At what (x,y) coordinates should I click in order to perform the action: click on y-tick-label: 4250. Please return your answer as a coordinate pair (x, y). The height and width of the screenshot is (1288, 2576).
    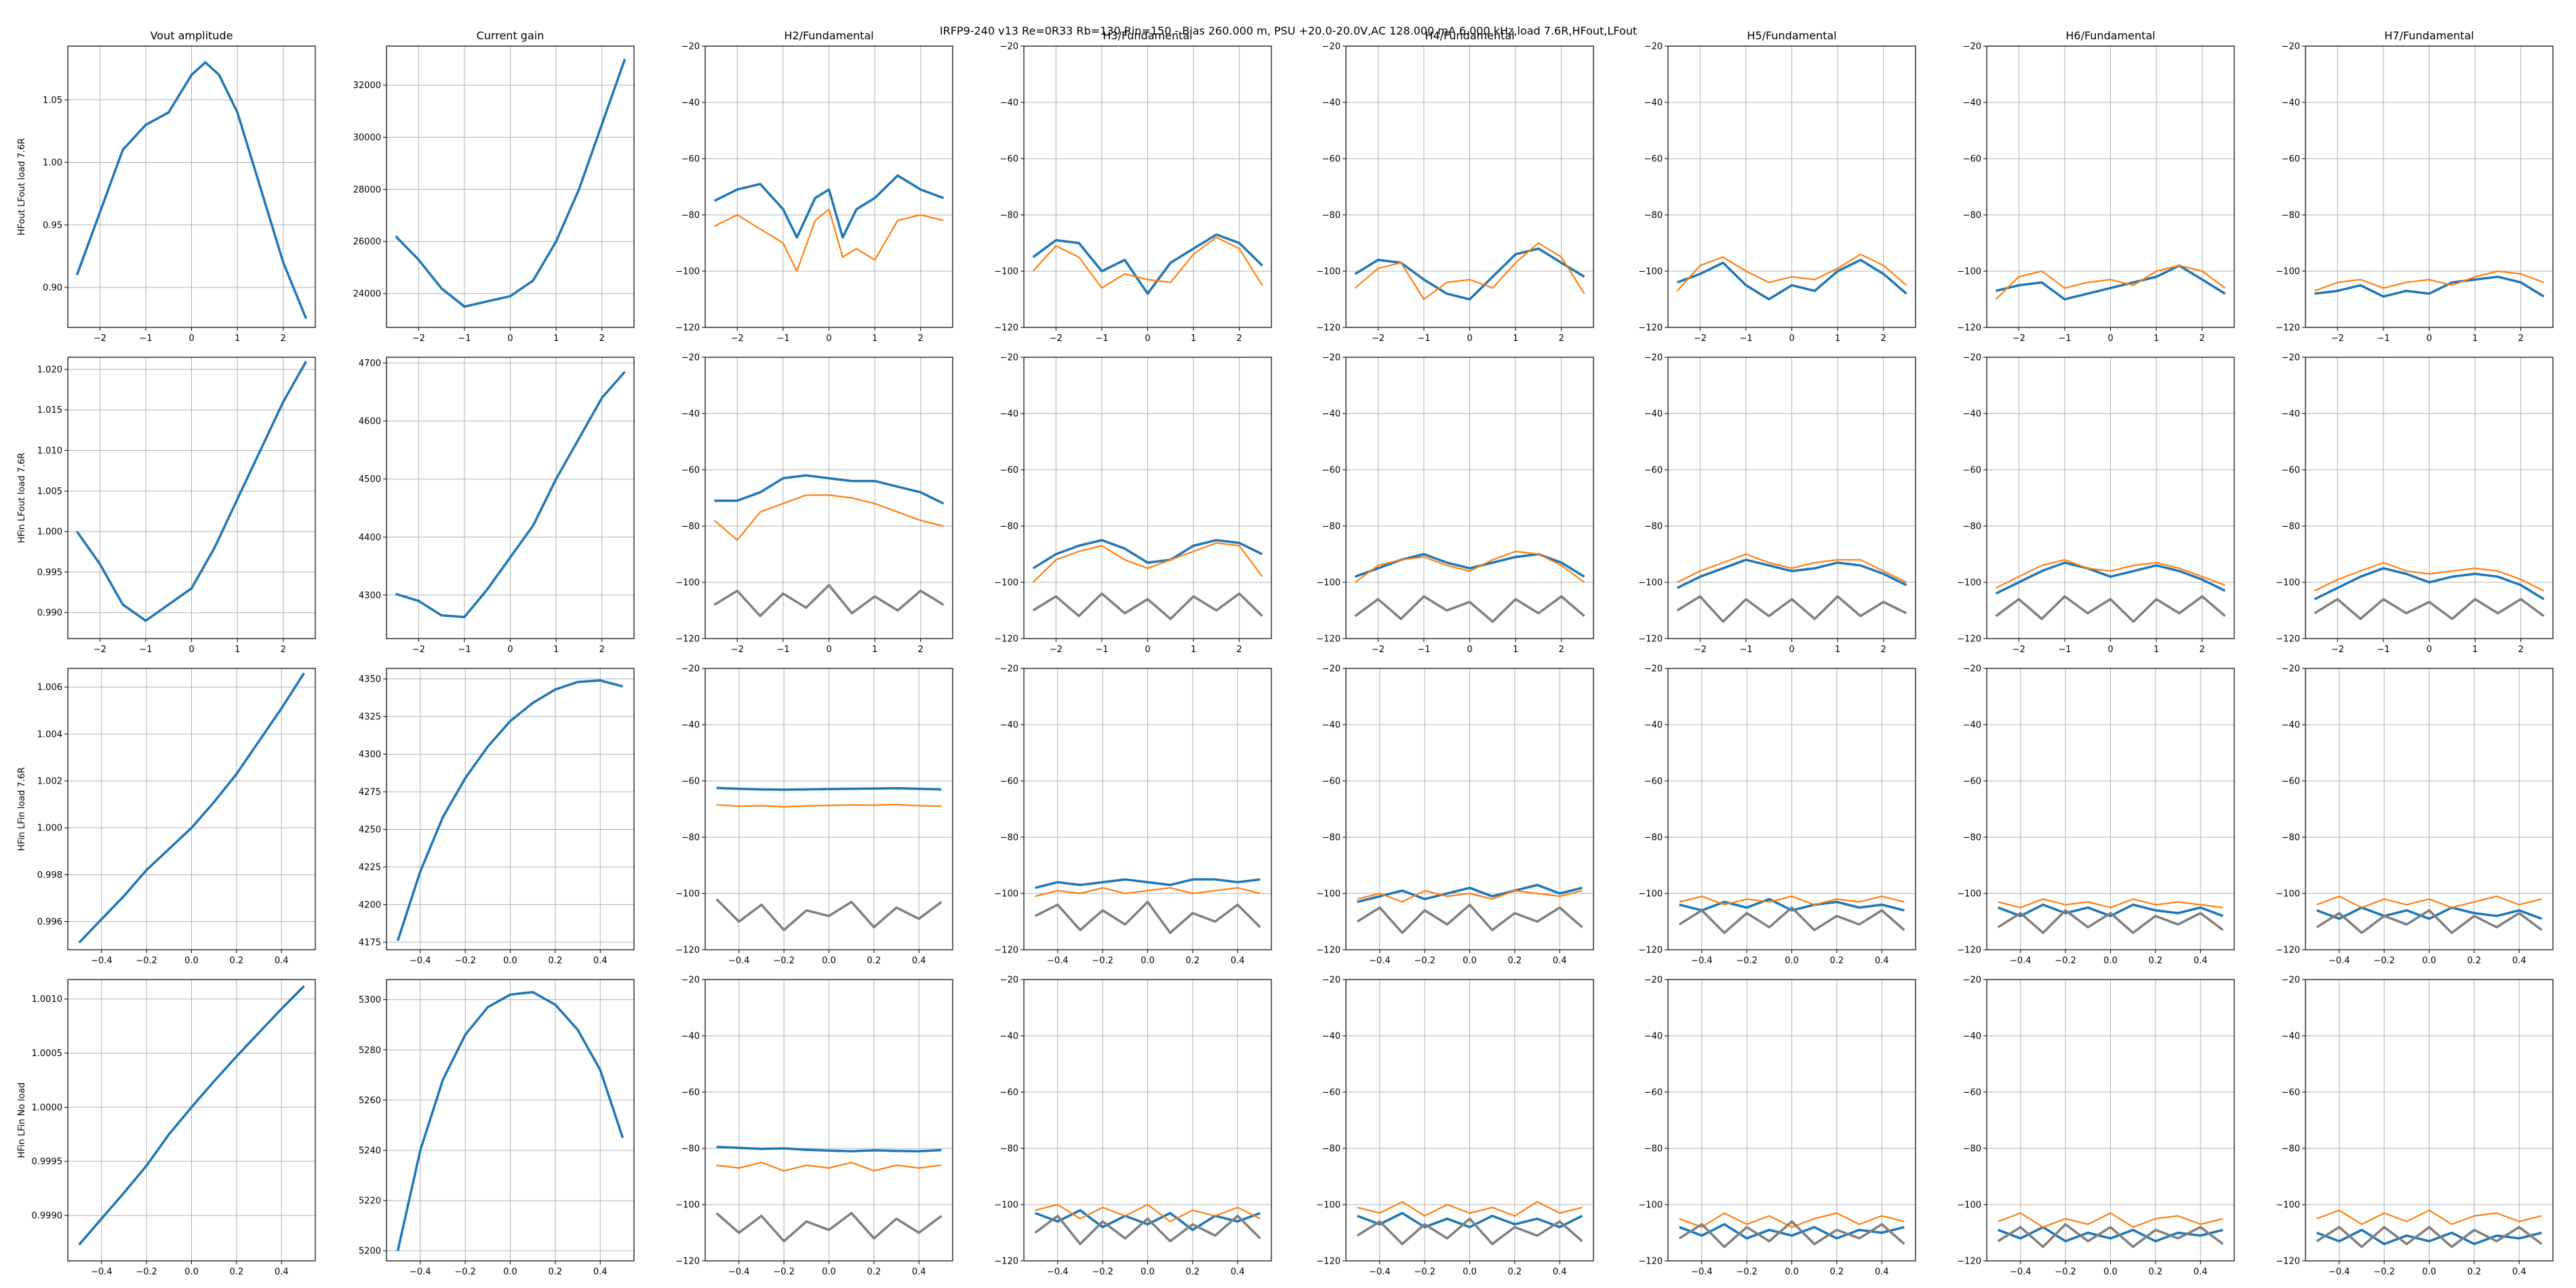
    Looking at the image, I should click on (370, 830).